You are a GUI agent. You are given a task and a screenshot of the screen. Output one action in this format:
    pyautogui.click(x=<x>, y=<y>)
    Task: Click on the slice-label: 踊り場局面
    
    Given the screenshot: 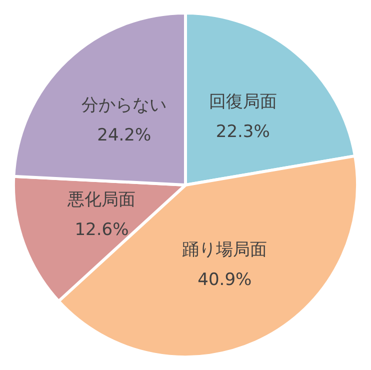 What is the action you would take?
    pyautogui.click(x=225, y=250)
    